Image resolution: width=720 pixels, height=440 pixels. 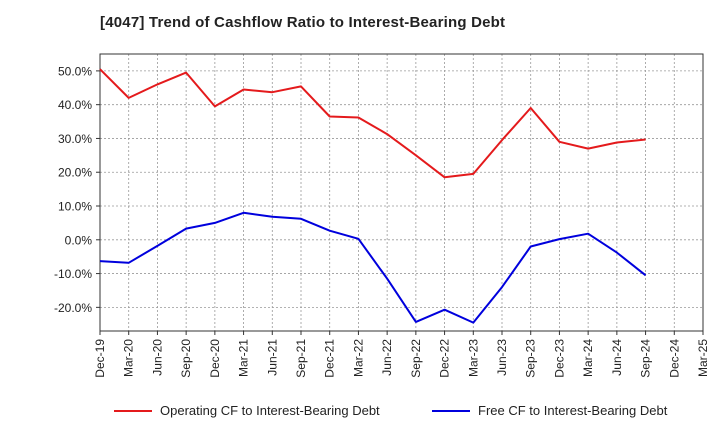 I want to click on y-tick-label: 0.0%, so click(x=79, y=240).